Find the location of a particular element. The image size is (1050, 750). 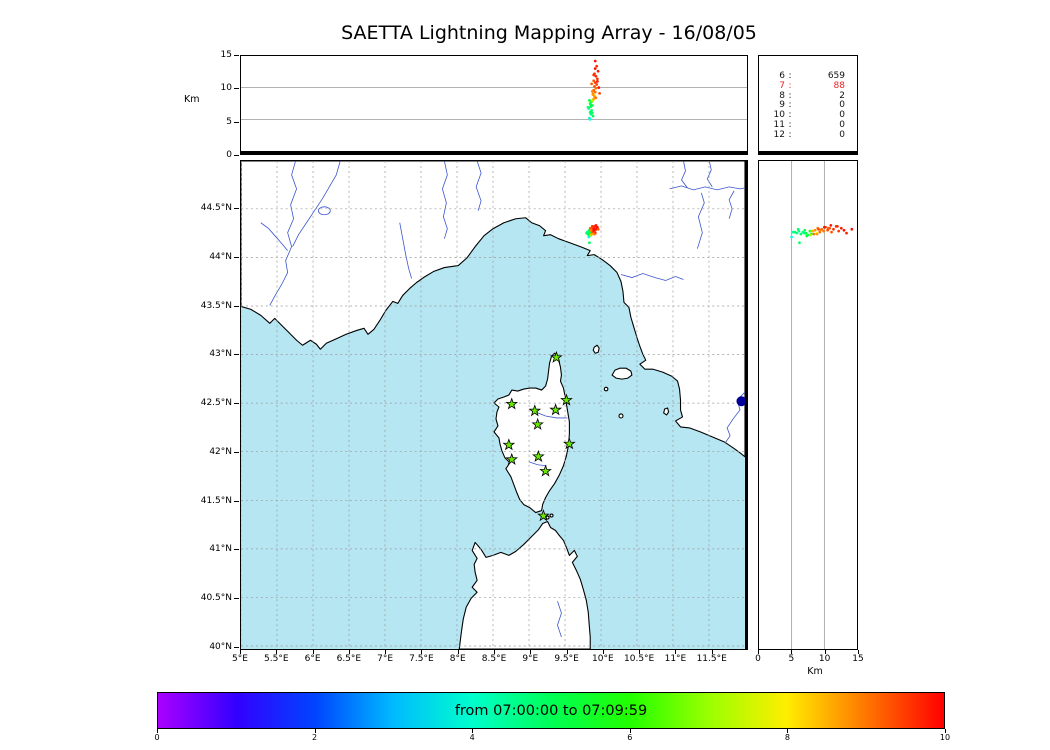

latitude-altitude-panel is located at coordinates (808, 405).